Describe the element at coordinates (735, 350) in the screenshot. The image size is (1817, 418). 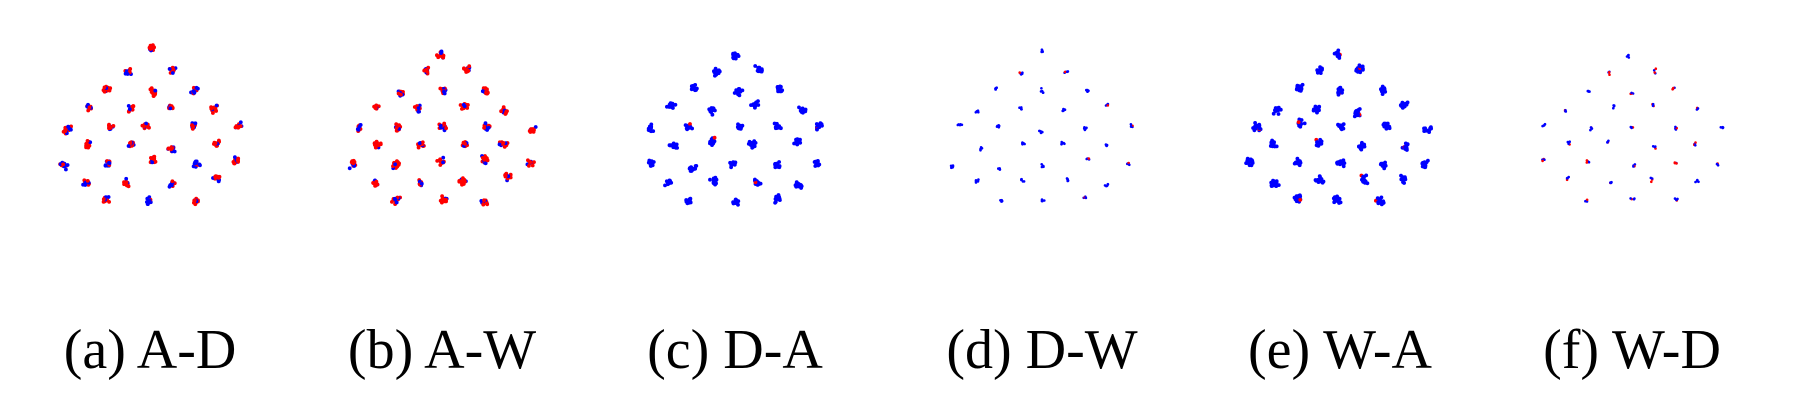
I see `panel-caption-3: (c) D-A` at that location.